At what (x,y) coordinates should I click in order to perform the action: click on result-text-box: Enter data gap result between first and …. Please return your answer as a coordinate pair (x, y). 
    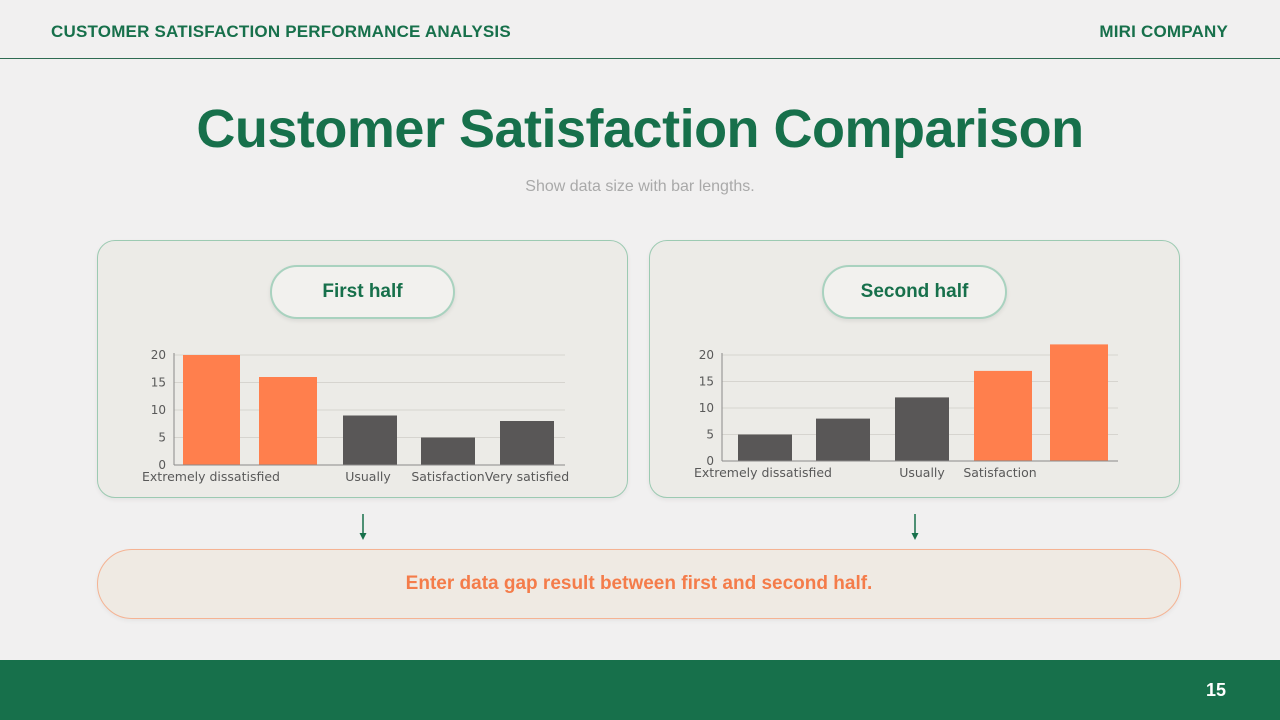
    Looking at the image, I should click on (639, 584).